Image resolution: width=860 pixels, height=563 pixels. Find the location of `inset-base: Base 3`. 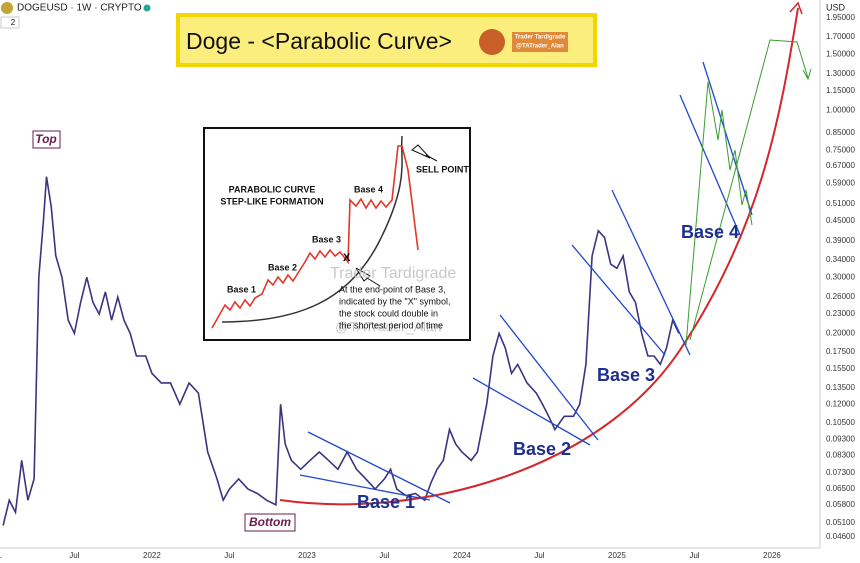

inset-base: Base 3 is located at coordinates (326, 239).